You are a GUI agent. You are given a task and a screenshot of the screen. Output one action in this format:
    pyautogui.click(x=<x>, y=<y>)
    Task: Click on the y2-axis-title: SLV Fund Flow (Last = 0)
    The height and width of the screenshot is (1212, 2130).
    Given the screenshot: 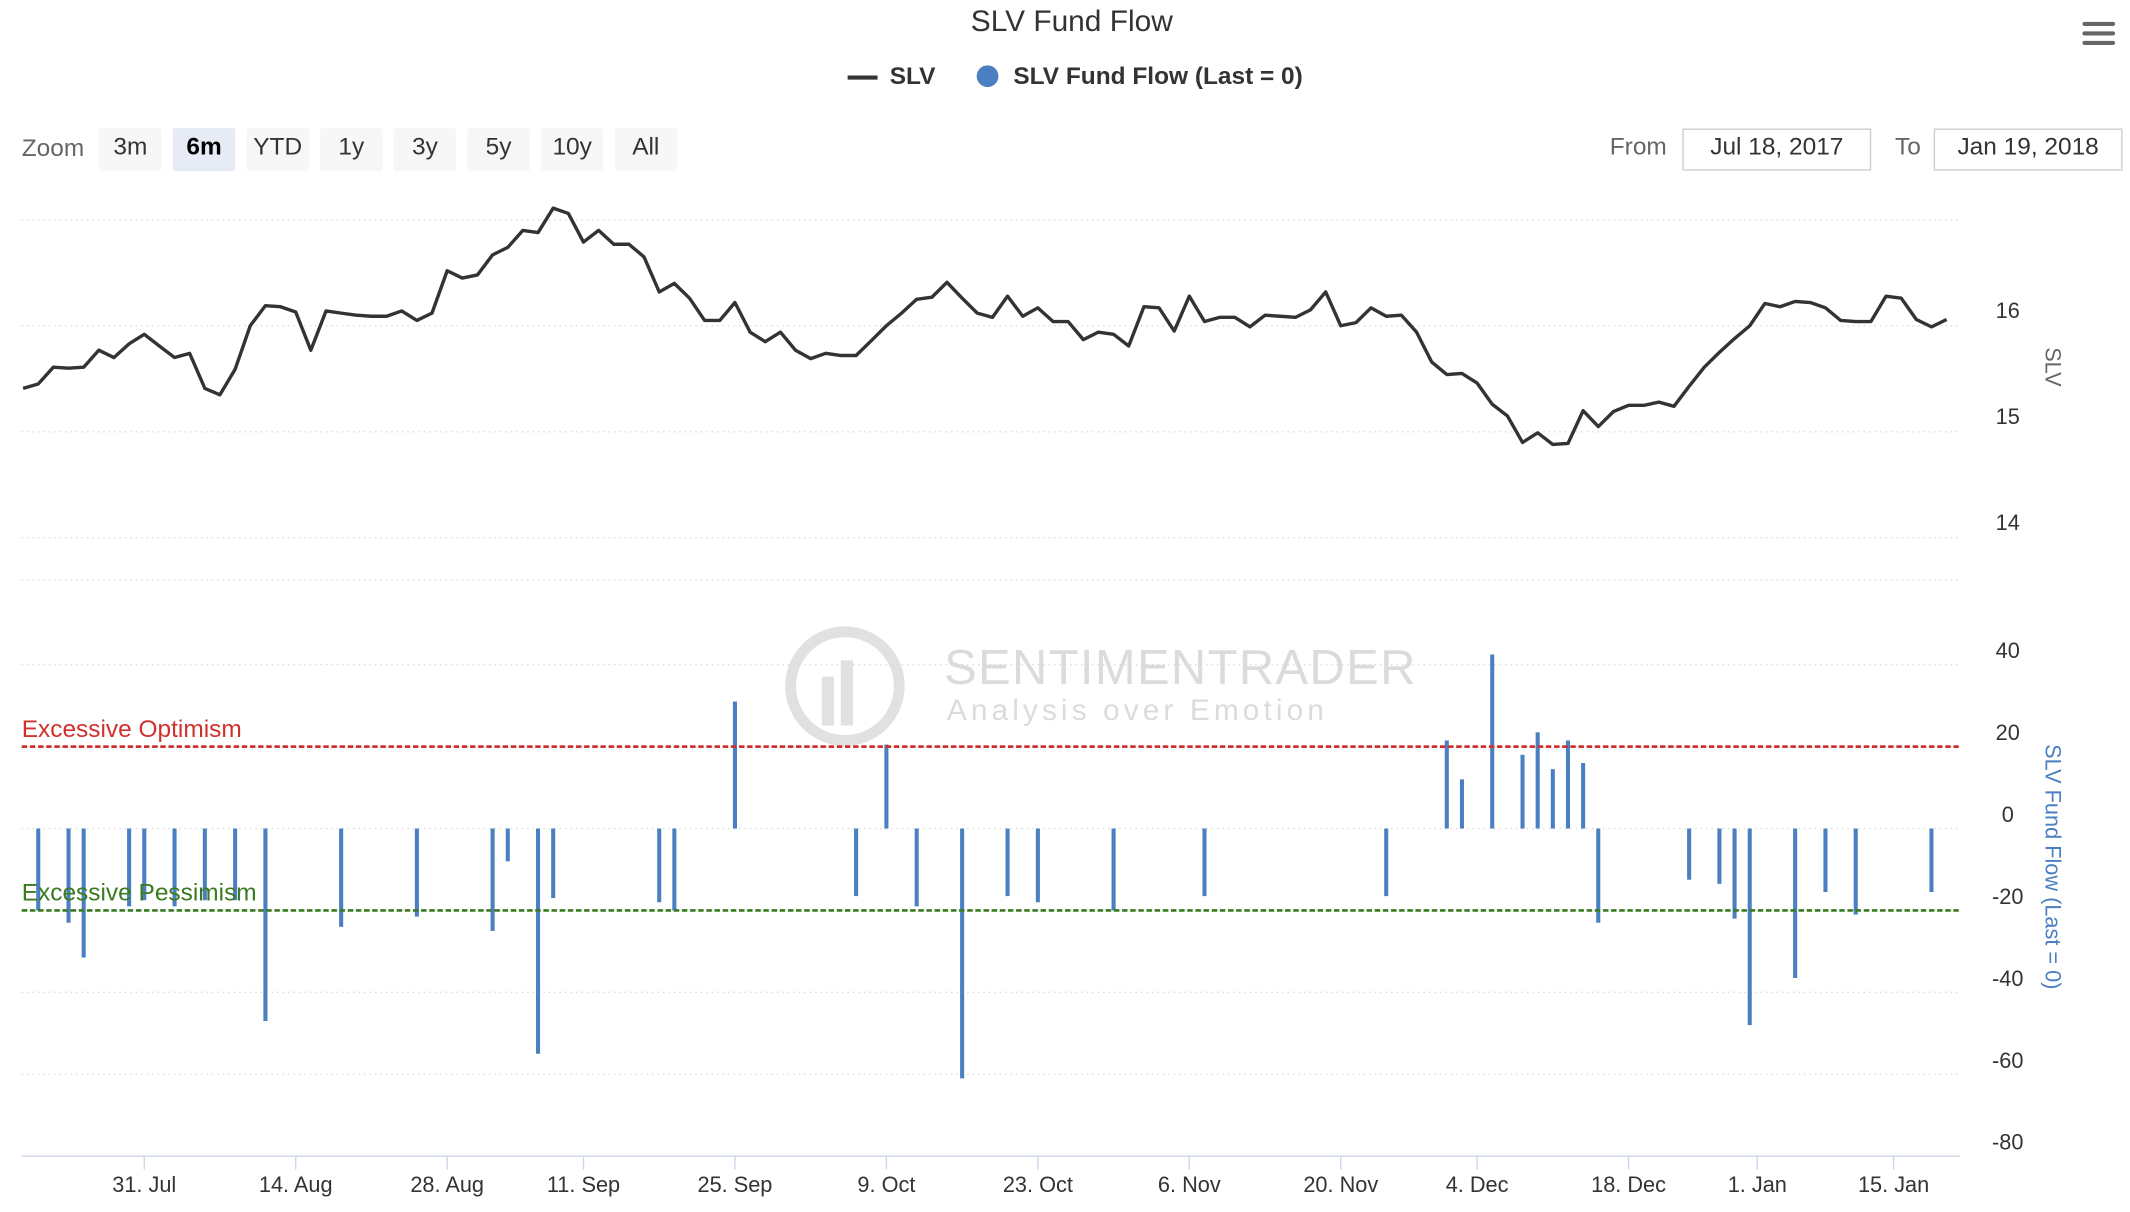 What is the action you would take?
    pyautogui.click(x=2052, y=866)
    